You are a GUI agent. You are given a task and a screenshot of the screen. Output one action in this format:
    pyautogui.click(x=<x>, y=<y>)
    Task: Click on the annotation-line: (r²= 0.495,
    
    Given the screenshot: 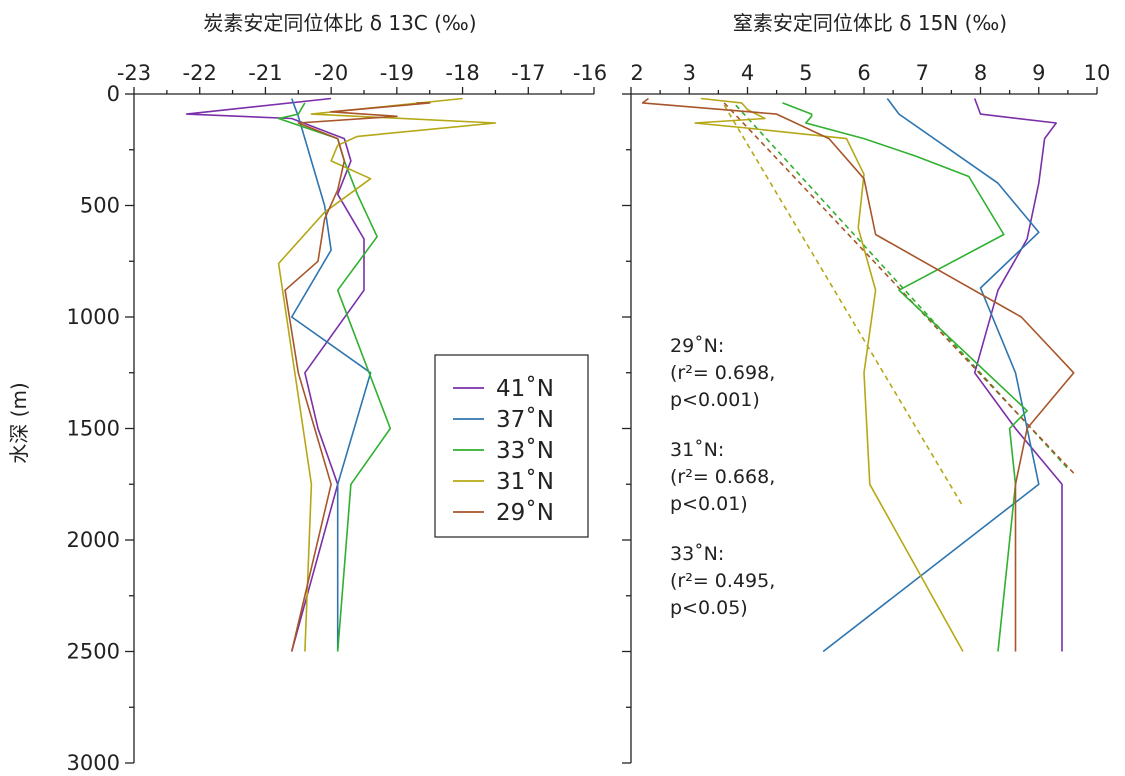 What is the action you would take?
    pyautogui.click(x=722, y=581)
    